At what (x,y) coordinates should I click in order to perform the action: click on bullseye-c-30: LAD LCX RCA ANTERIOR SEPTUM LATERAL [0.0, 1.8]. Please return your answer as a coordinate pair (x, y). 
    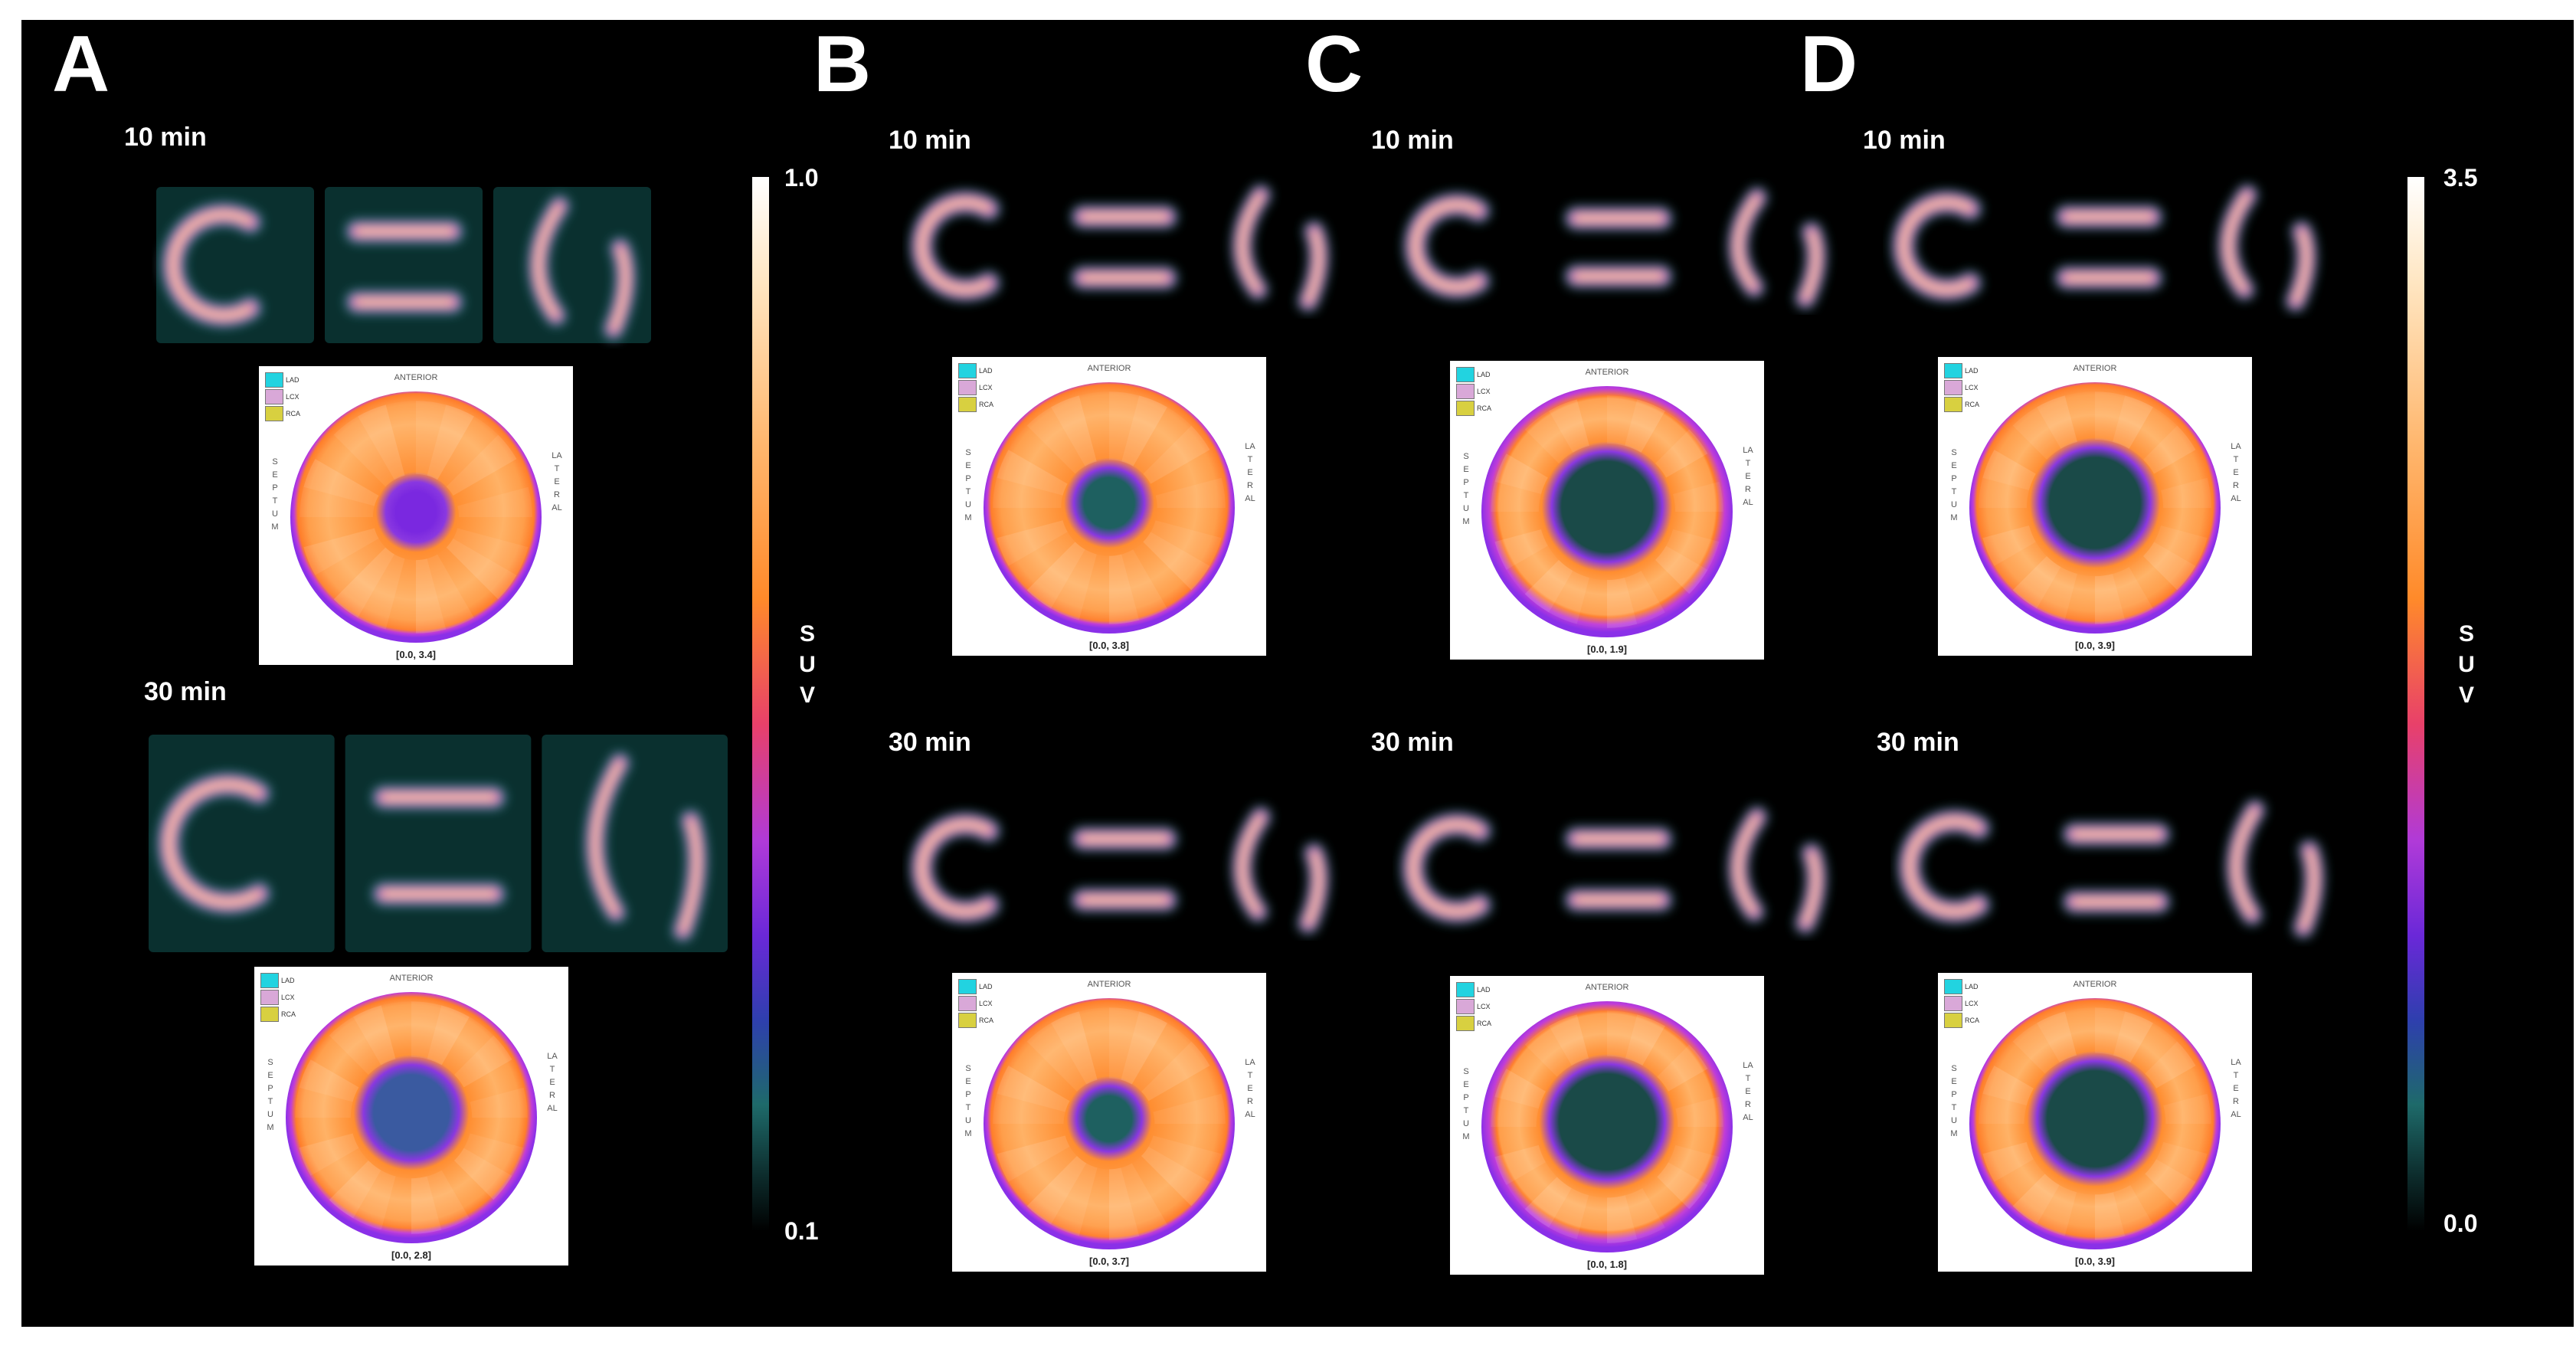
    Looking at the image, I should click on (1607, 1125).